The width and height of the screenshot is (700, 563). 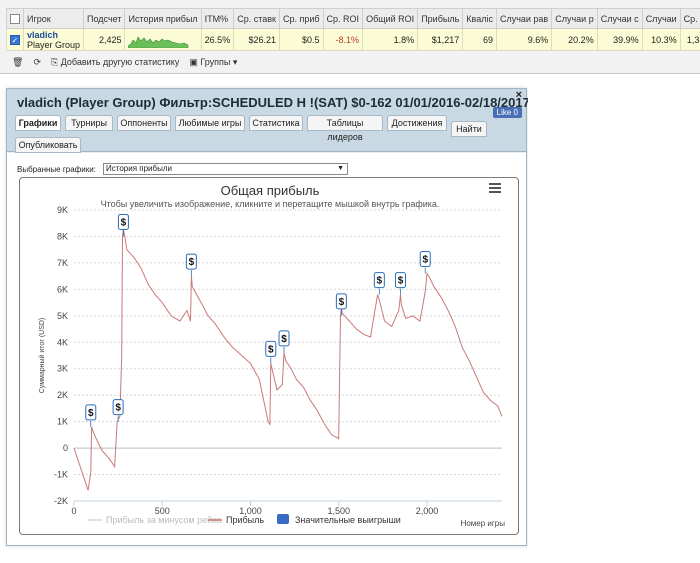 I want to click on y-tick-label: 9K, so click(x=62, y=210).